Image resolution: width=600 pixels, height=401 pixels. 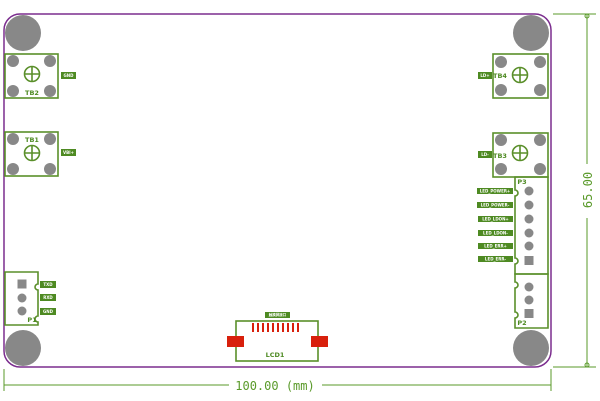 I want to click on terminal-tb4: TB4 LD+, so click(x=513, y=76).